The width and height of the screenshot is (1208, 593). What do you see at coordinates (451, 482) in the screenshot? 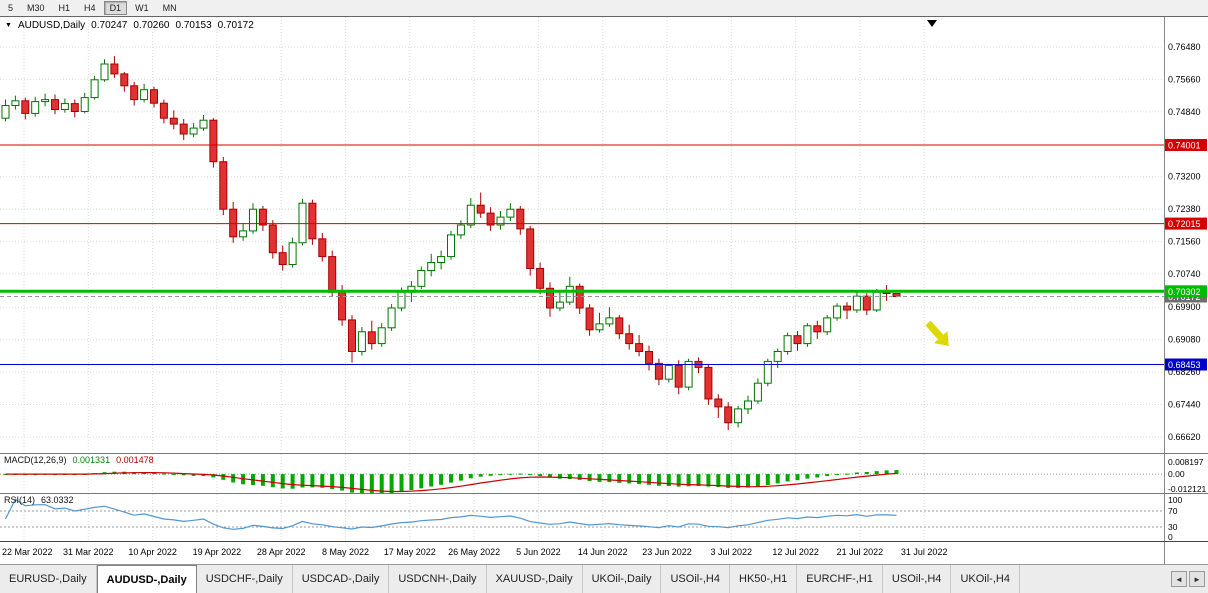
I see `macd-histogram` at bounding box center [451, 482].